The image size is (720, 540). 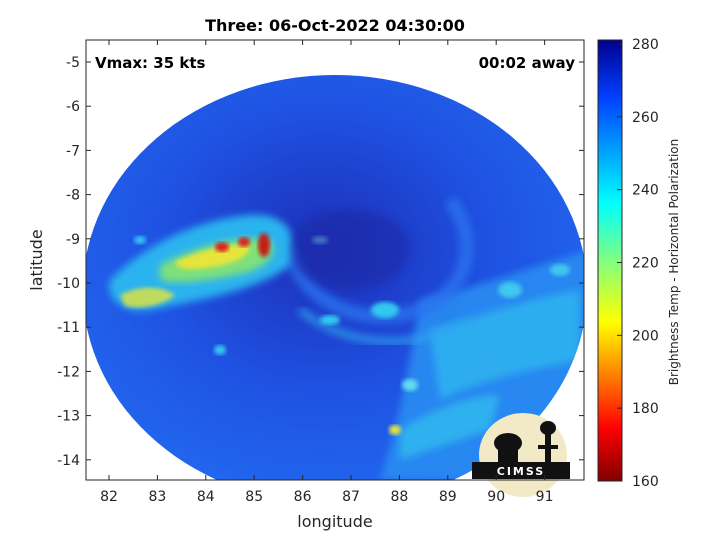 What do you see at coordinates (645, 191) in the screenshot?
I see `colorbar-tick-label: 240` at bounding box center [645, 191].